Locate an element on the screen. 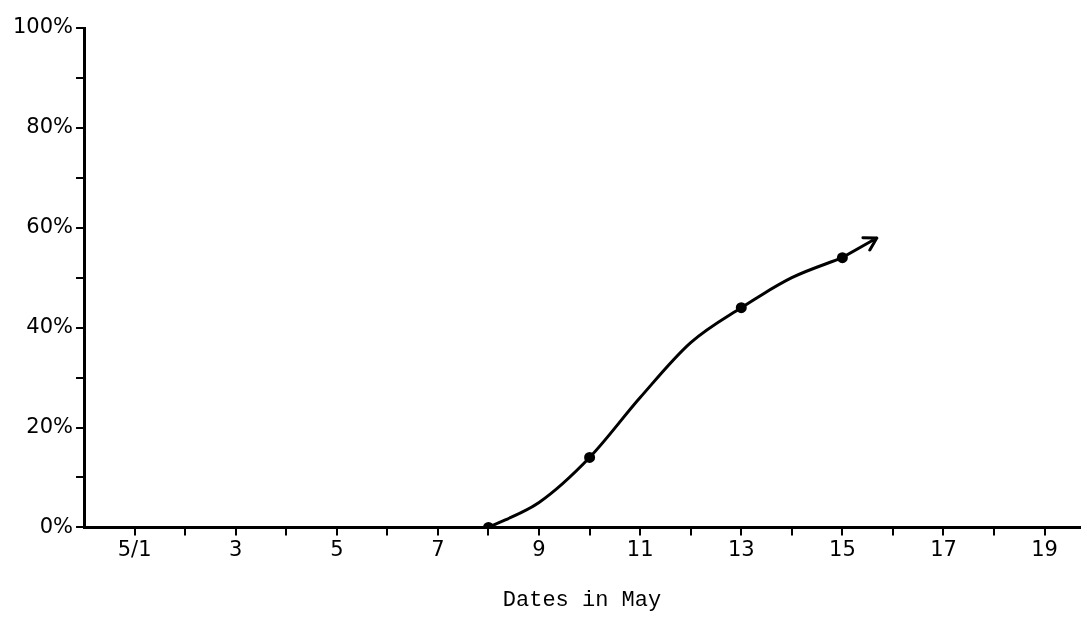 The image size is (1087, 637). x-axis-title: Dates in May is located at coordinates (582, 600).